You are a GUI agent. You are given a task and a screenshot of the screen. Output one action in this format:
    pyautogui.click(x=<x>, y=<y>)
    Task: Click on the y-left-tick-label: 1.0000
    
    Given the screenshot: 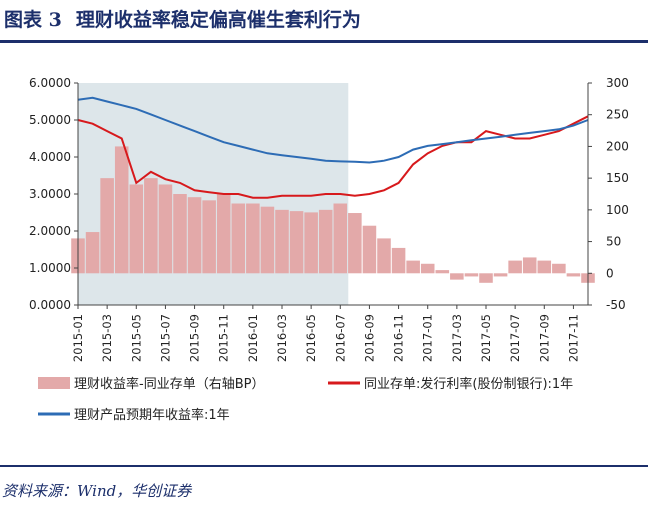 What is the action you would take?
    pyautogui.click(x=50, y=268)
    